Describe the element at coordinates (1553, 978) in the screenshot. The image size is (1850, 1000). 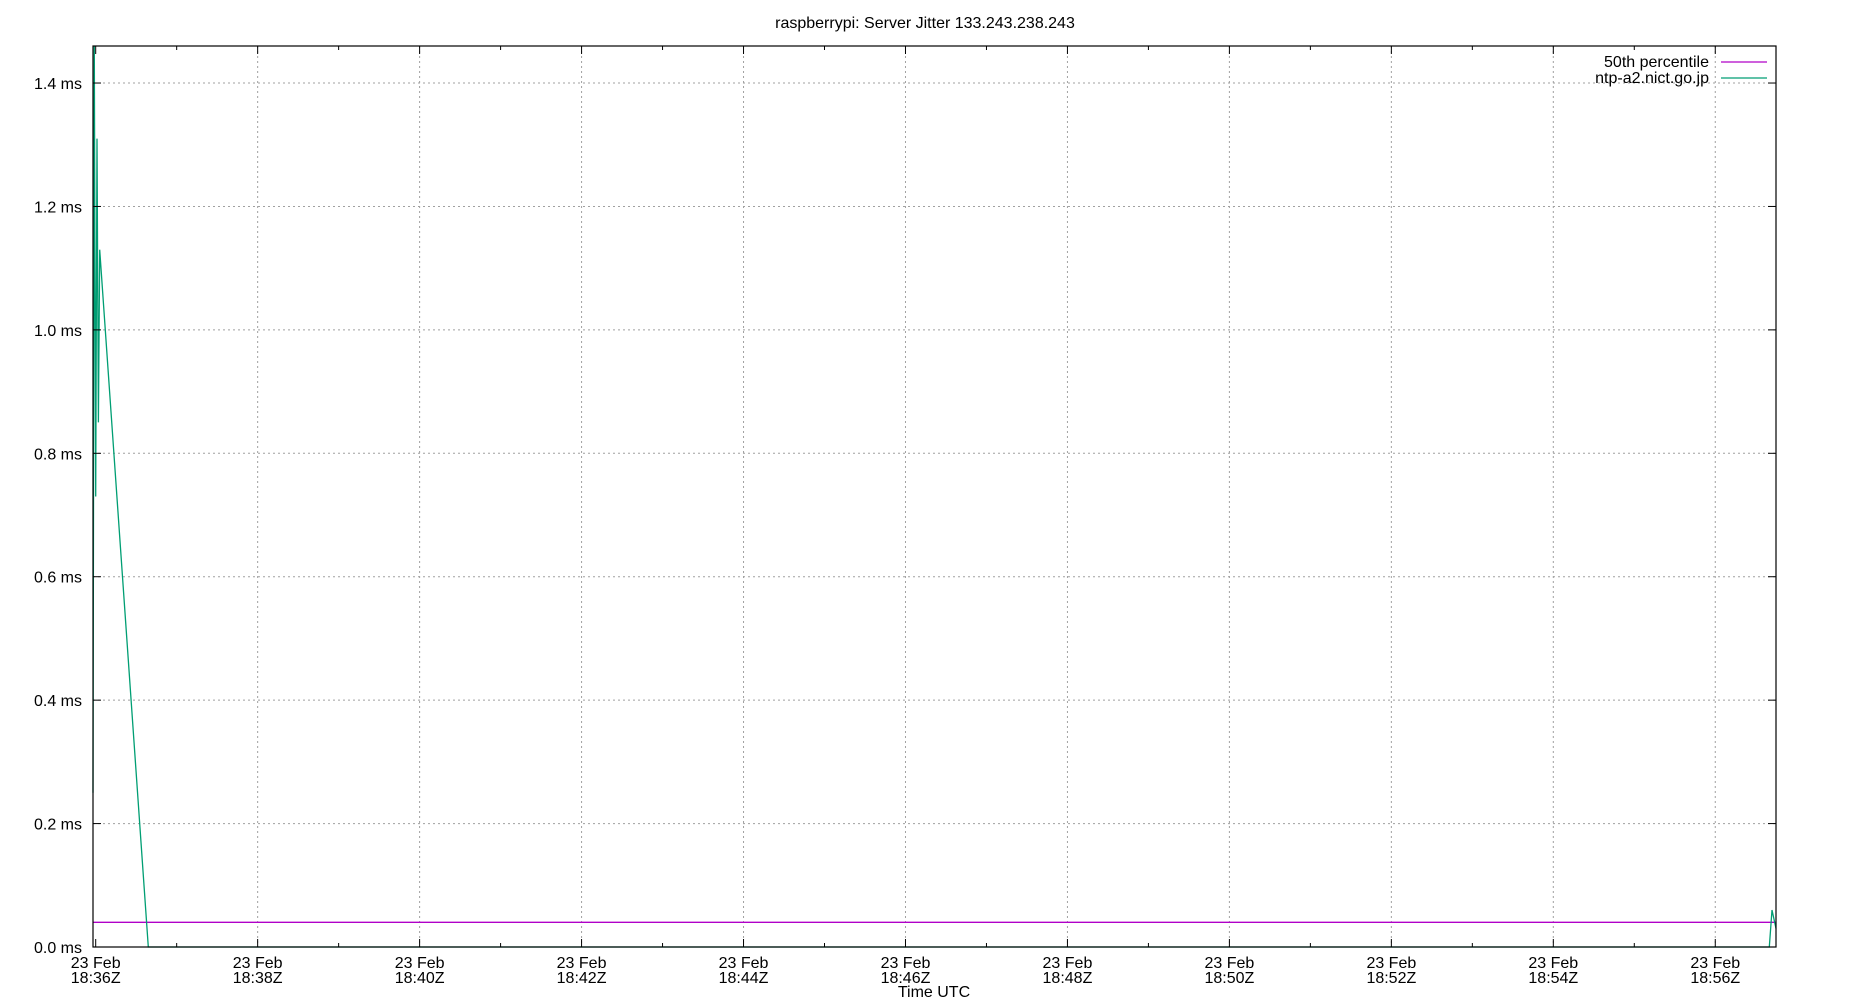
I see `x-tick-label-time: 18:54Z` at that location.